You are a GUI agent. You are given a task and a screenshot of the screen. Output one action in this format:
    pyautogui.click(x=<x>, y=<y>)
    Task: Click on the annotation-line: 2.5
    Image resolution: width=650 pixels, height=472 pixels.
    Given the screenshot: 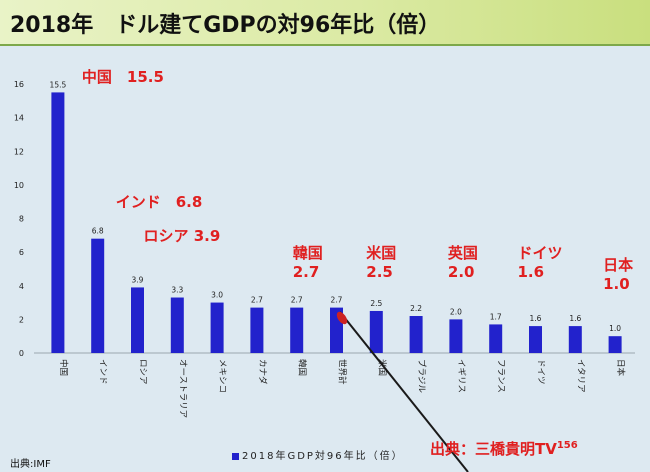 What is the action you would take?
    pyautogui.click(x=379, y=272)
    